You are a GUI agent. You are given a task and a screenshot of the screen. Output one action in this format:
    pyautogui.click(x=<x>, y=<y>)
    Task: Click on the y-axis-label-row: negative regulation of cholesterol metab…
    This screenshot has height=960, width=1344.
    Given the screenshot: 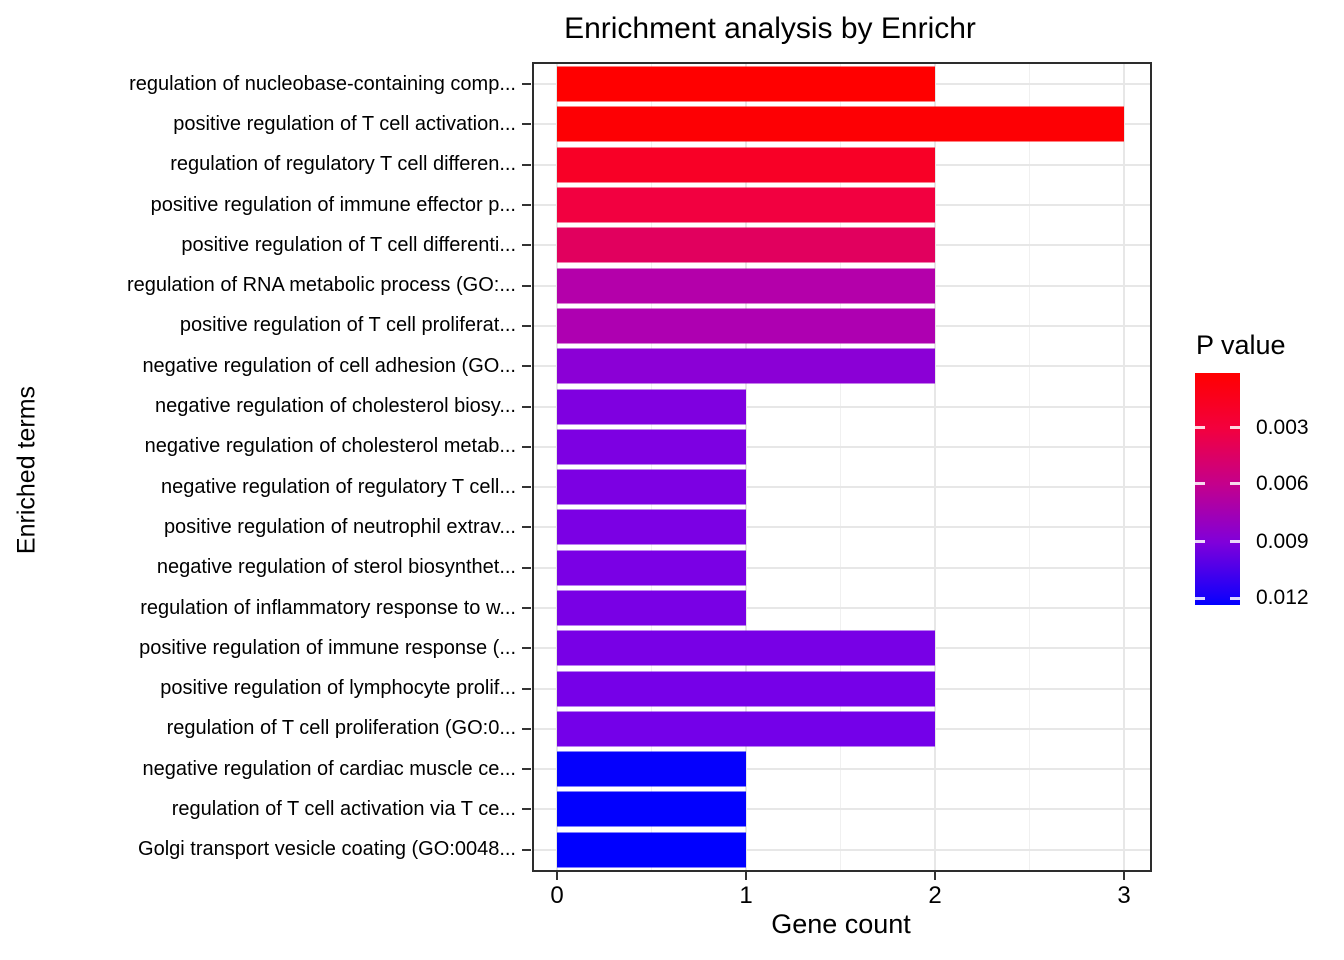 What is the action you would take?
    pyautogui.click(x=265, y=447)
    